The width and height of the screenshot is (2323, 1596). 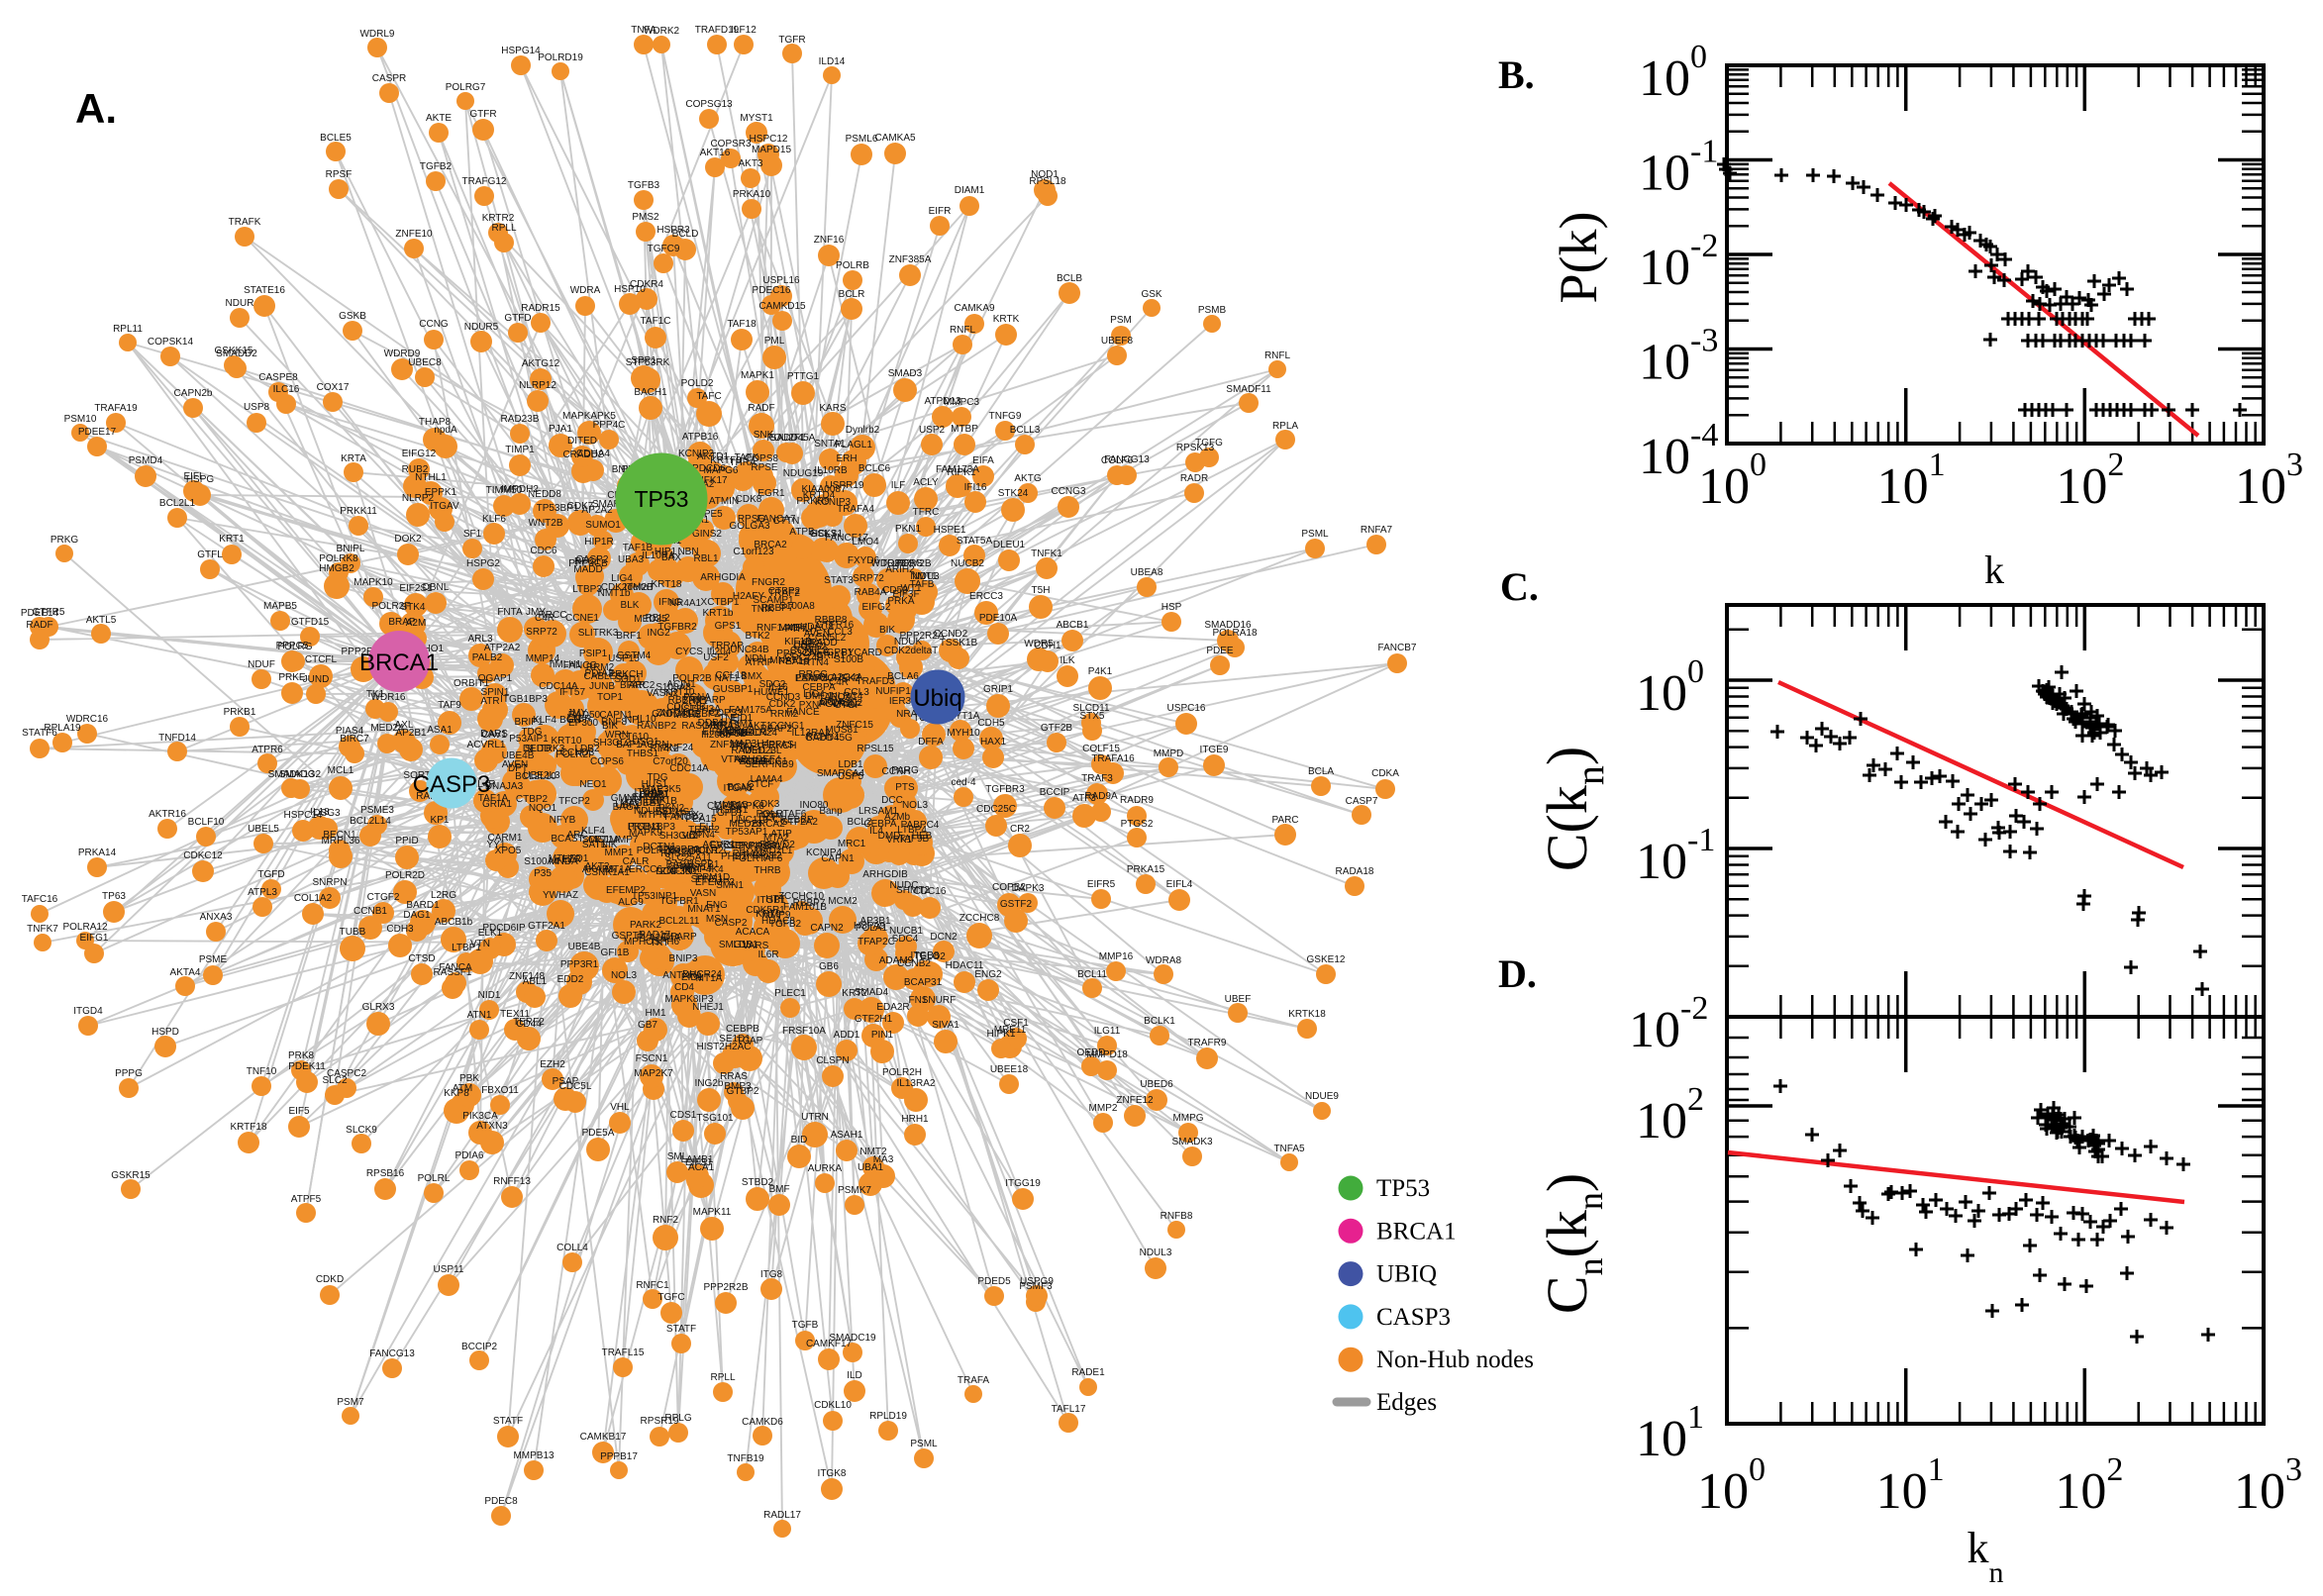 I want to click on svg-text: NP, so click(x=632, y=721).